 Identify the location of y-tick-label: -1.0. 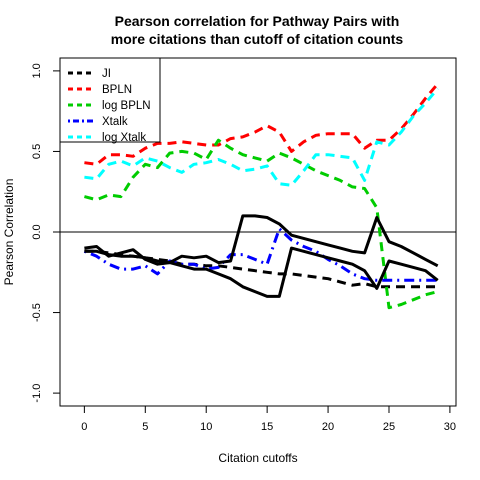
(37, 393).